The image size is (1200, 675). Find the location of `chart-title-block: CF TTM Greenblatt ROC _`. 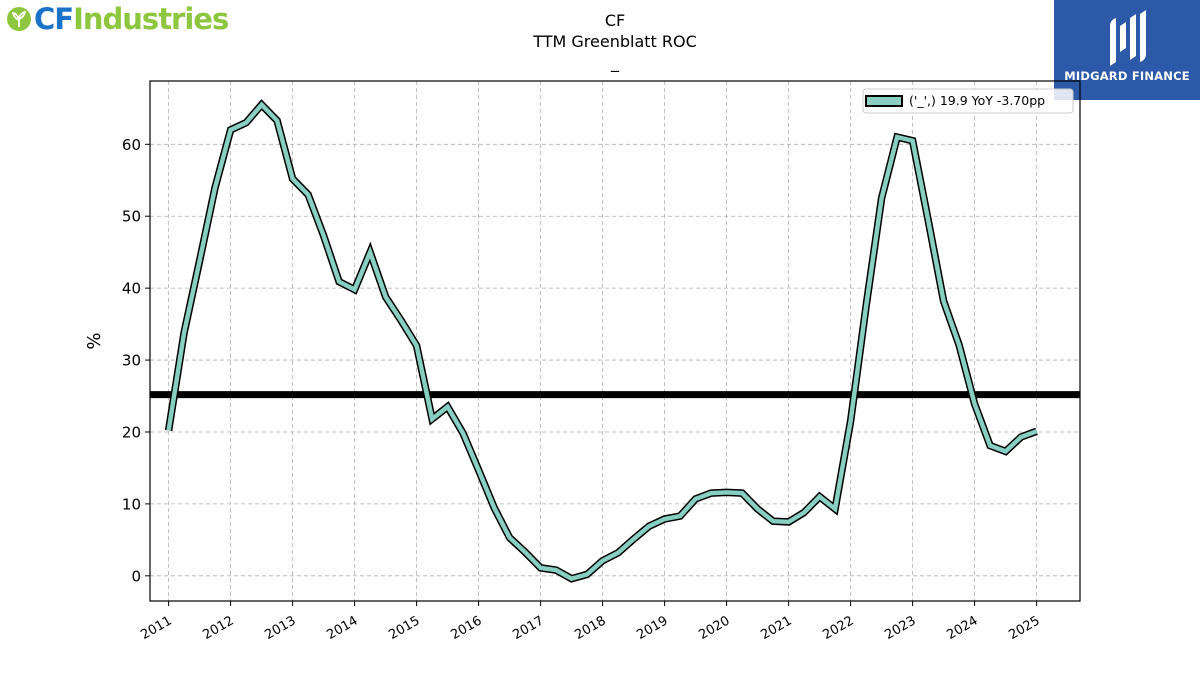

chart-title-block: CF TTM Greenblatt ROC _ is located at coordinates (615, 41).